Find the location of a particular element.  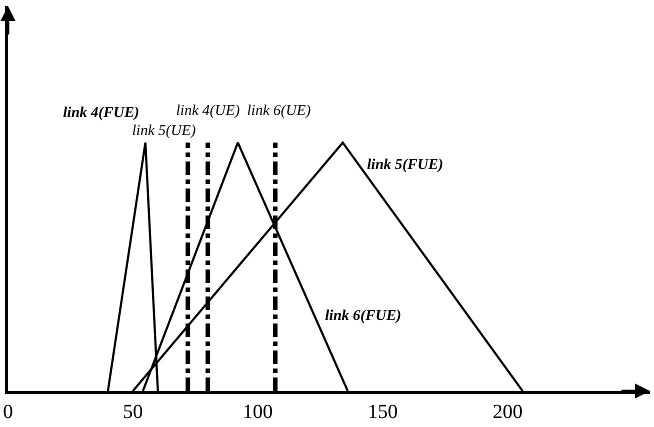

x-tick-label: 200 is located at coordinates (507, 411).